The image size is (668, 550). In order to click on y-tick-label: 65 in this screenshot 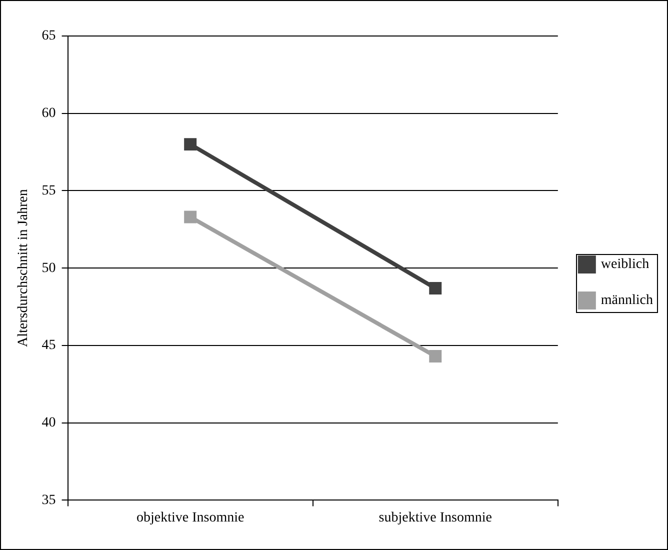, I will do `click(49, 36)`.